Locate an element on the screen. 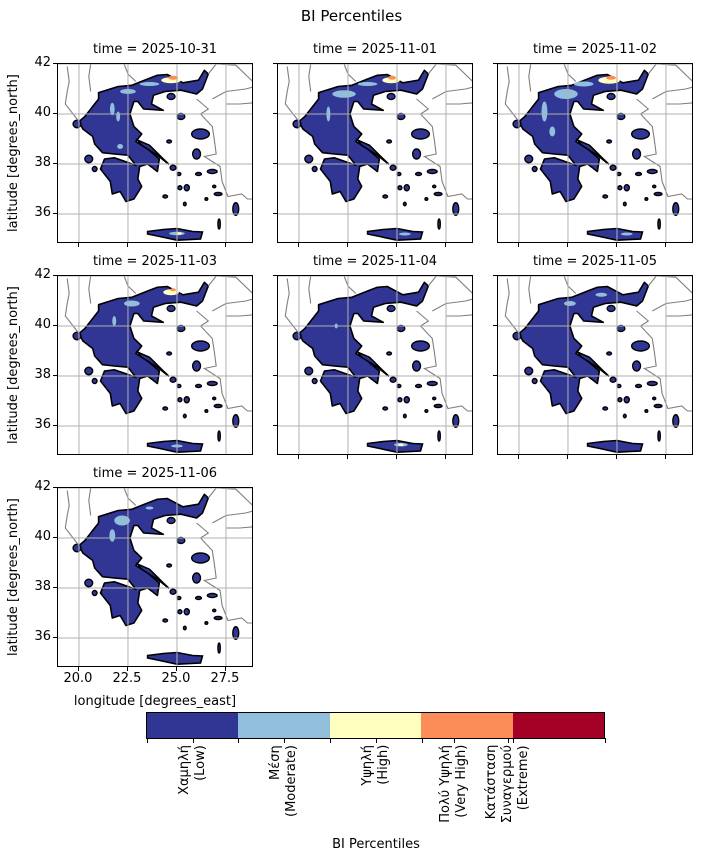  panel-title: time = 2025-11-05 is located at coordinates (595, 261).